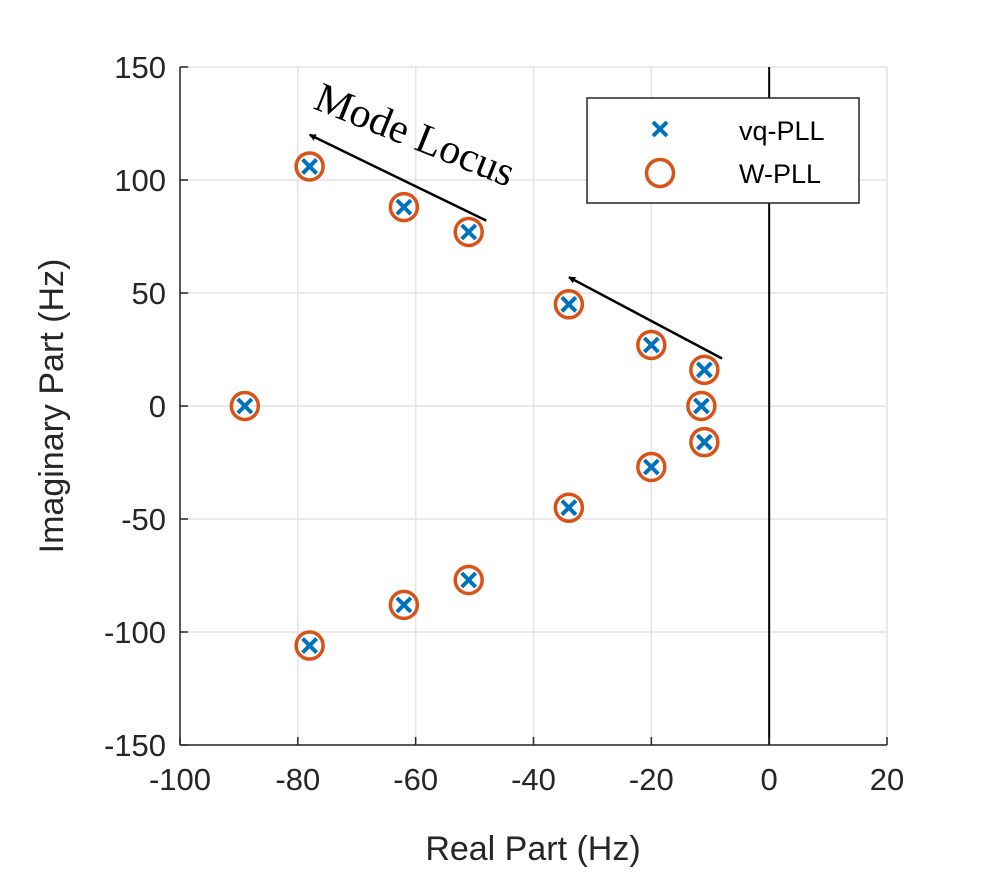  Describe the element at coordinates (415, 779) in the screenshot. I see `x-tick-label: -60` at that location.